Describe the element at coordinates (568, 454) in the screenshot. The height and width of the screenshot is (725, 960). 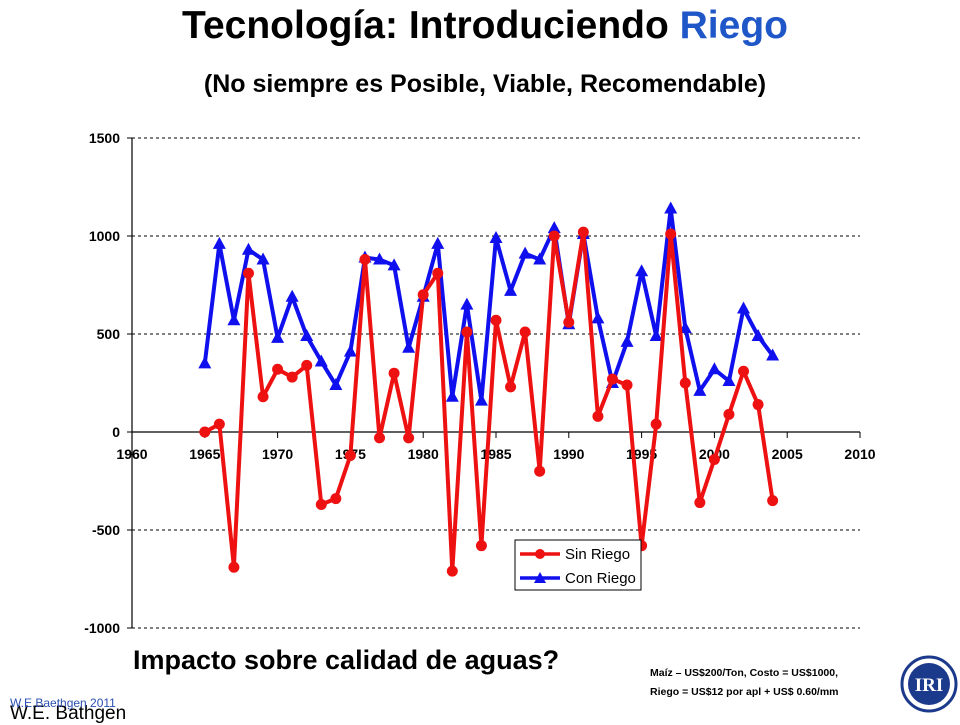
I see `x-tick-label: 1990` at that location.